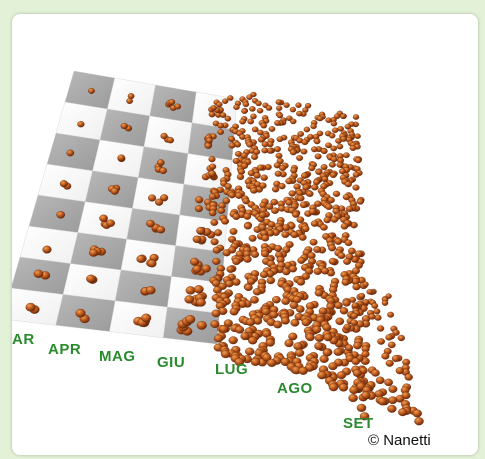 The height and width of the screenshot is (459, 485). I want to click on month-label-set: SET, so click(358, 423).